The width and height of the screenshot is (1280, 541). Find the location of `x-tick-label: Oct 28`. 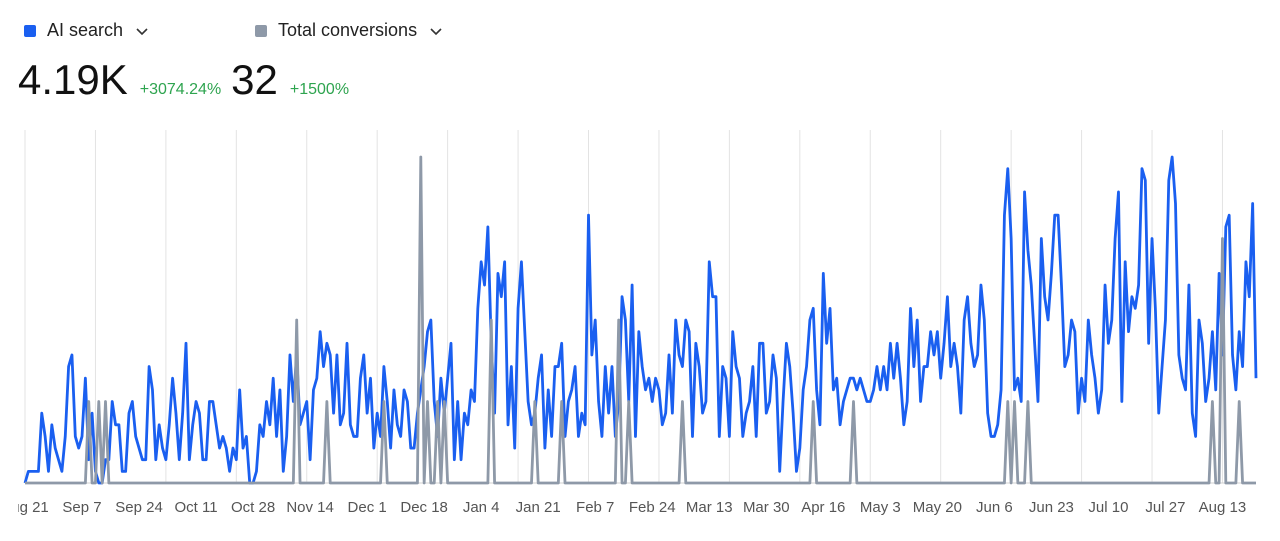

x-tick-label: Oct 28 is located at coordinates (253, 507).